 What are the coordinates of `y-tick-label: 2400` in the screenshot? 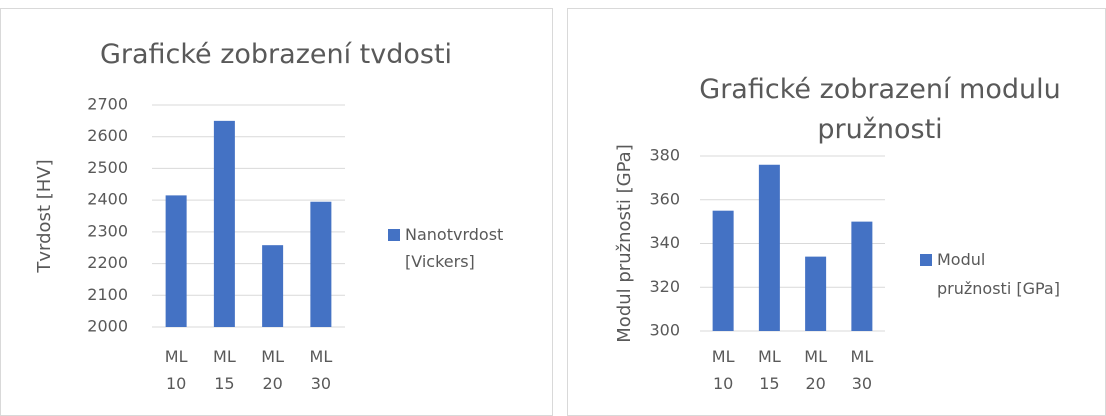 It's located at (107, 199).